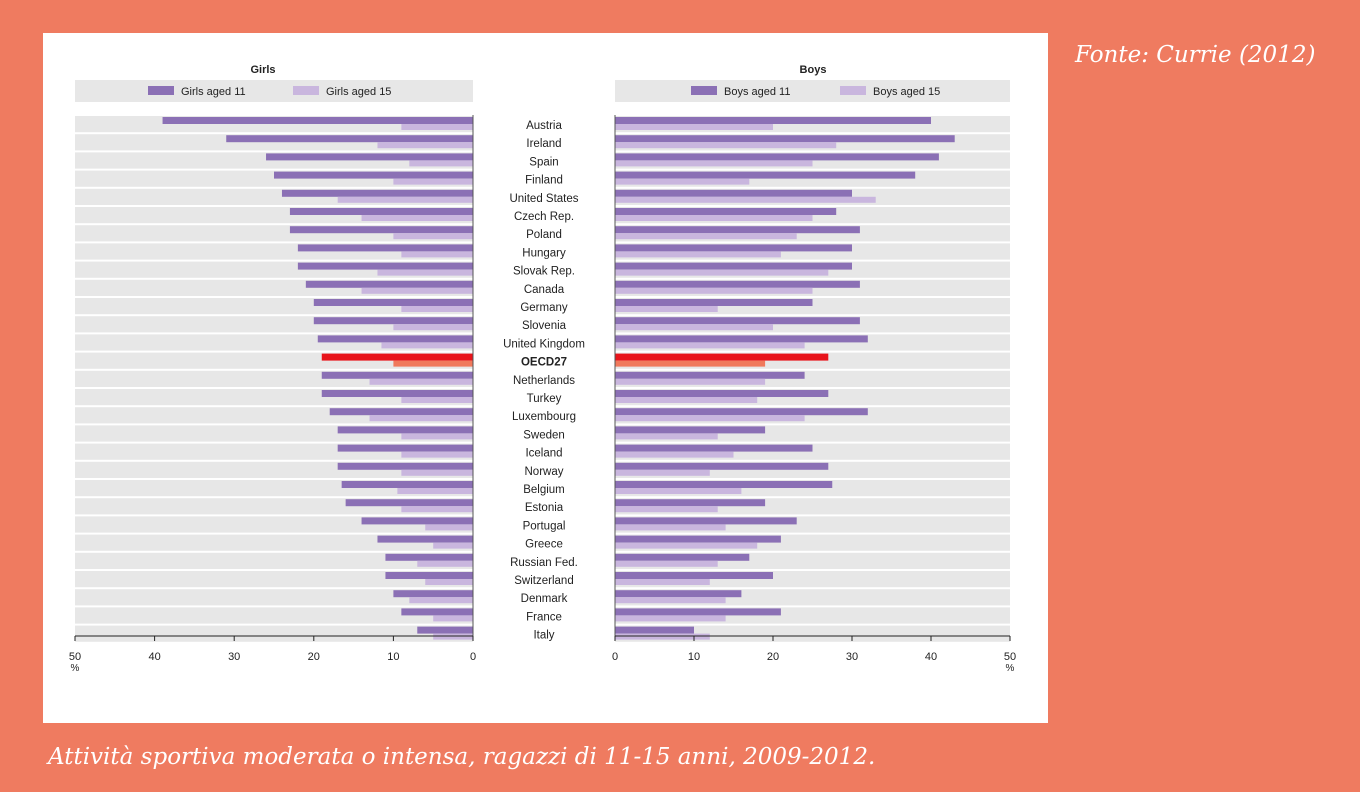 This screenshot has width=1360, height=792. I want to click on legend-label-girls-aged-15: Girls aged 15, so click(358, 92).